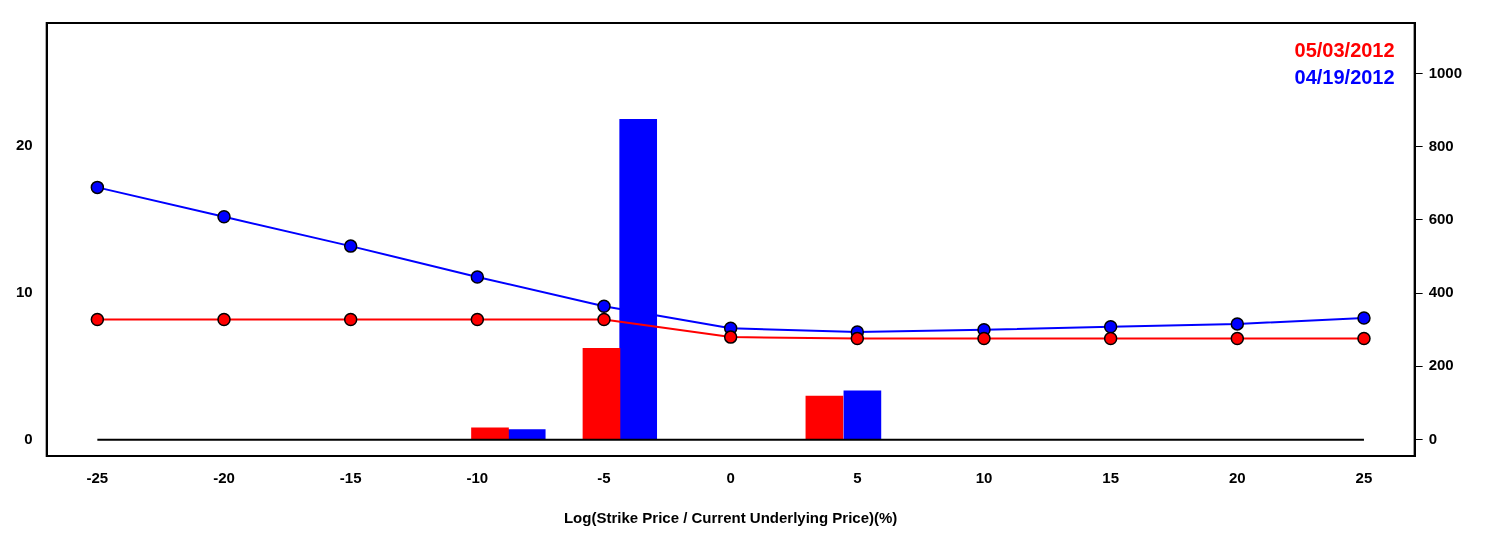 The height and width of the screenshot is (542, 1486). I want to click on x-tick-label: 10, so click(984, 478).